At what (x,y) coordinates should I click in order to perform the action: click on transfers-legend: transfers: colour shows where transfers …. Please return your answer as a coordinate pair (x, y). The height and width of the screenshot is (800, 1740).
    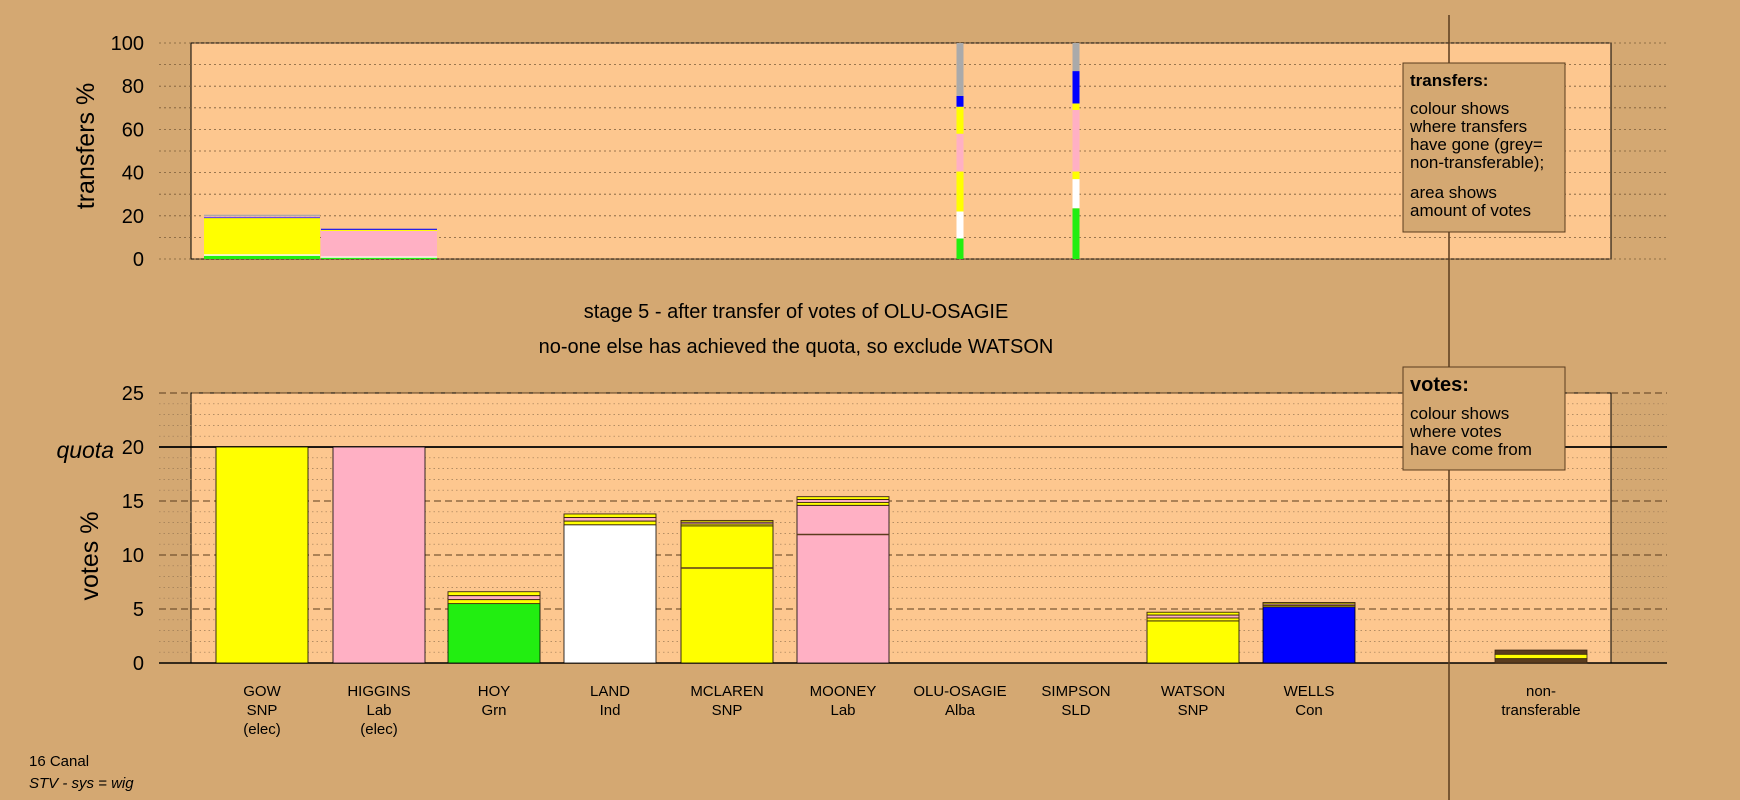
    Looking at the image, I should click on (1484, 147).